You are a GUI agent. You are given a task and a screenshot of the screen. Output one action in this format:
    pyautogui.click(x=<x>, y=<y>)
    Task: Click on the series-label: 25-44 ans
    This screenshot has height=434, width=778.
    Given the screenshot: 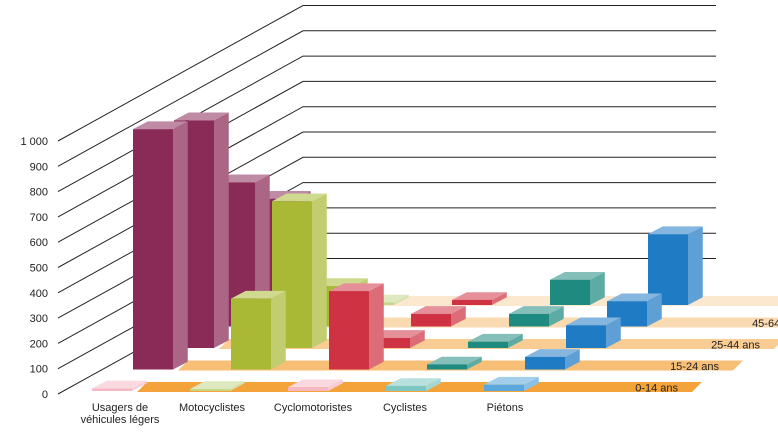 What is the action you would take?
    pyautogui.click(x=735, y=346)
    